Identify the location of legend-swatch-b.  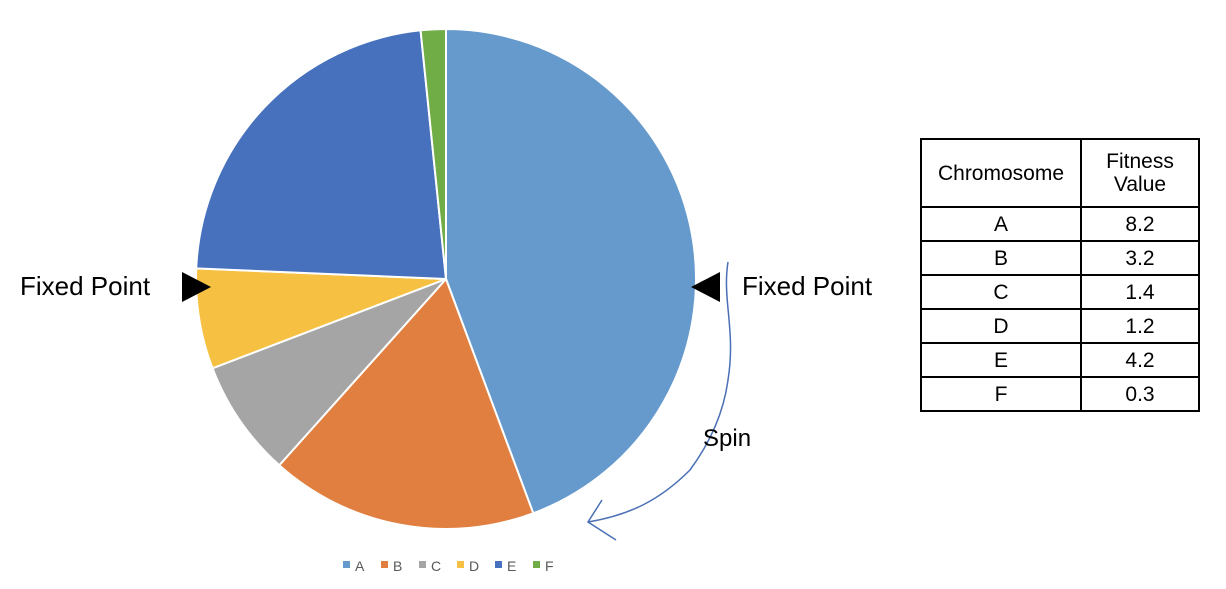
(384, 564).